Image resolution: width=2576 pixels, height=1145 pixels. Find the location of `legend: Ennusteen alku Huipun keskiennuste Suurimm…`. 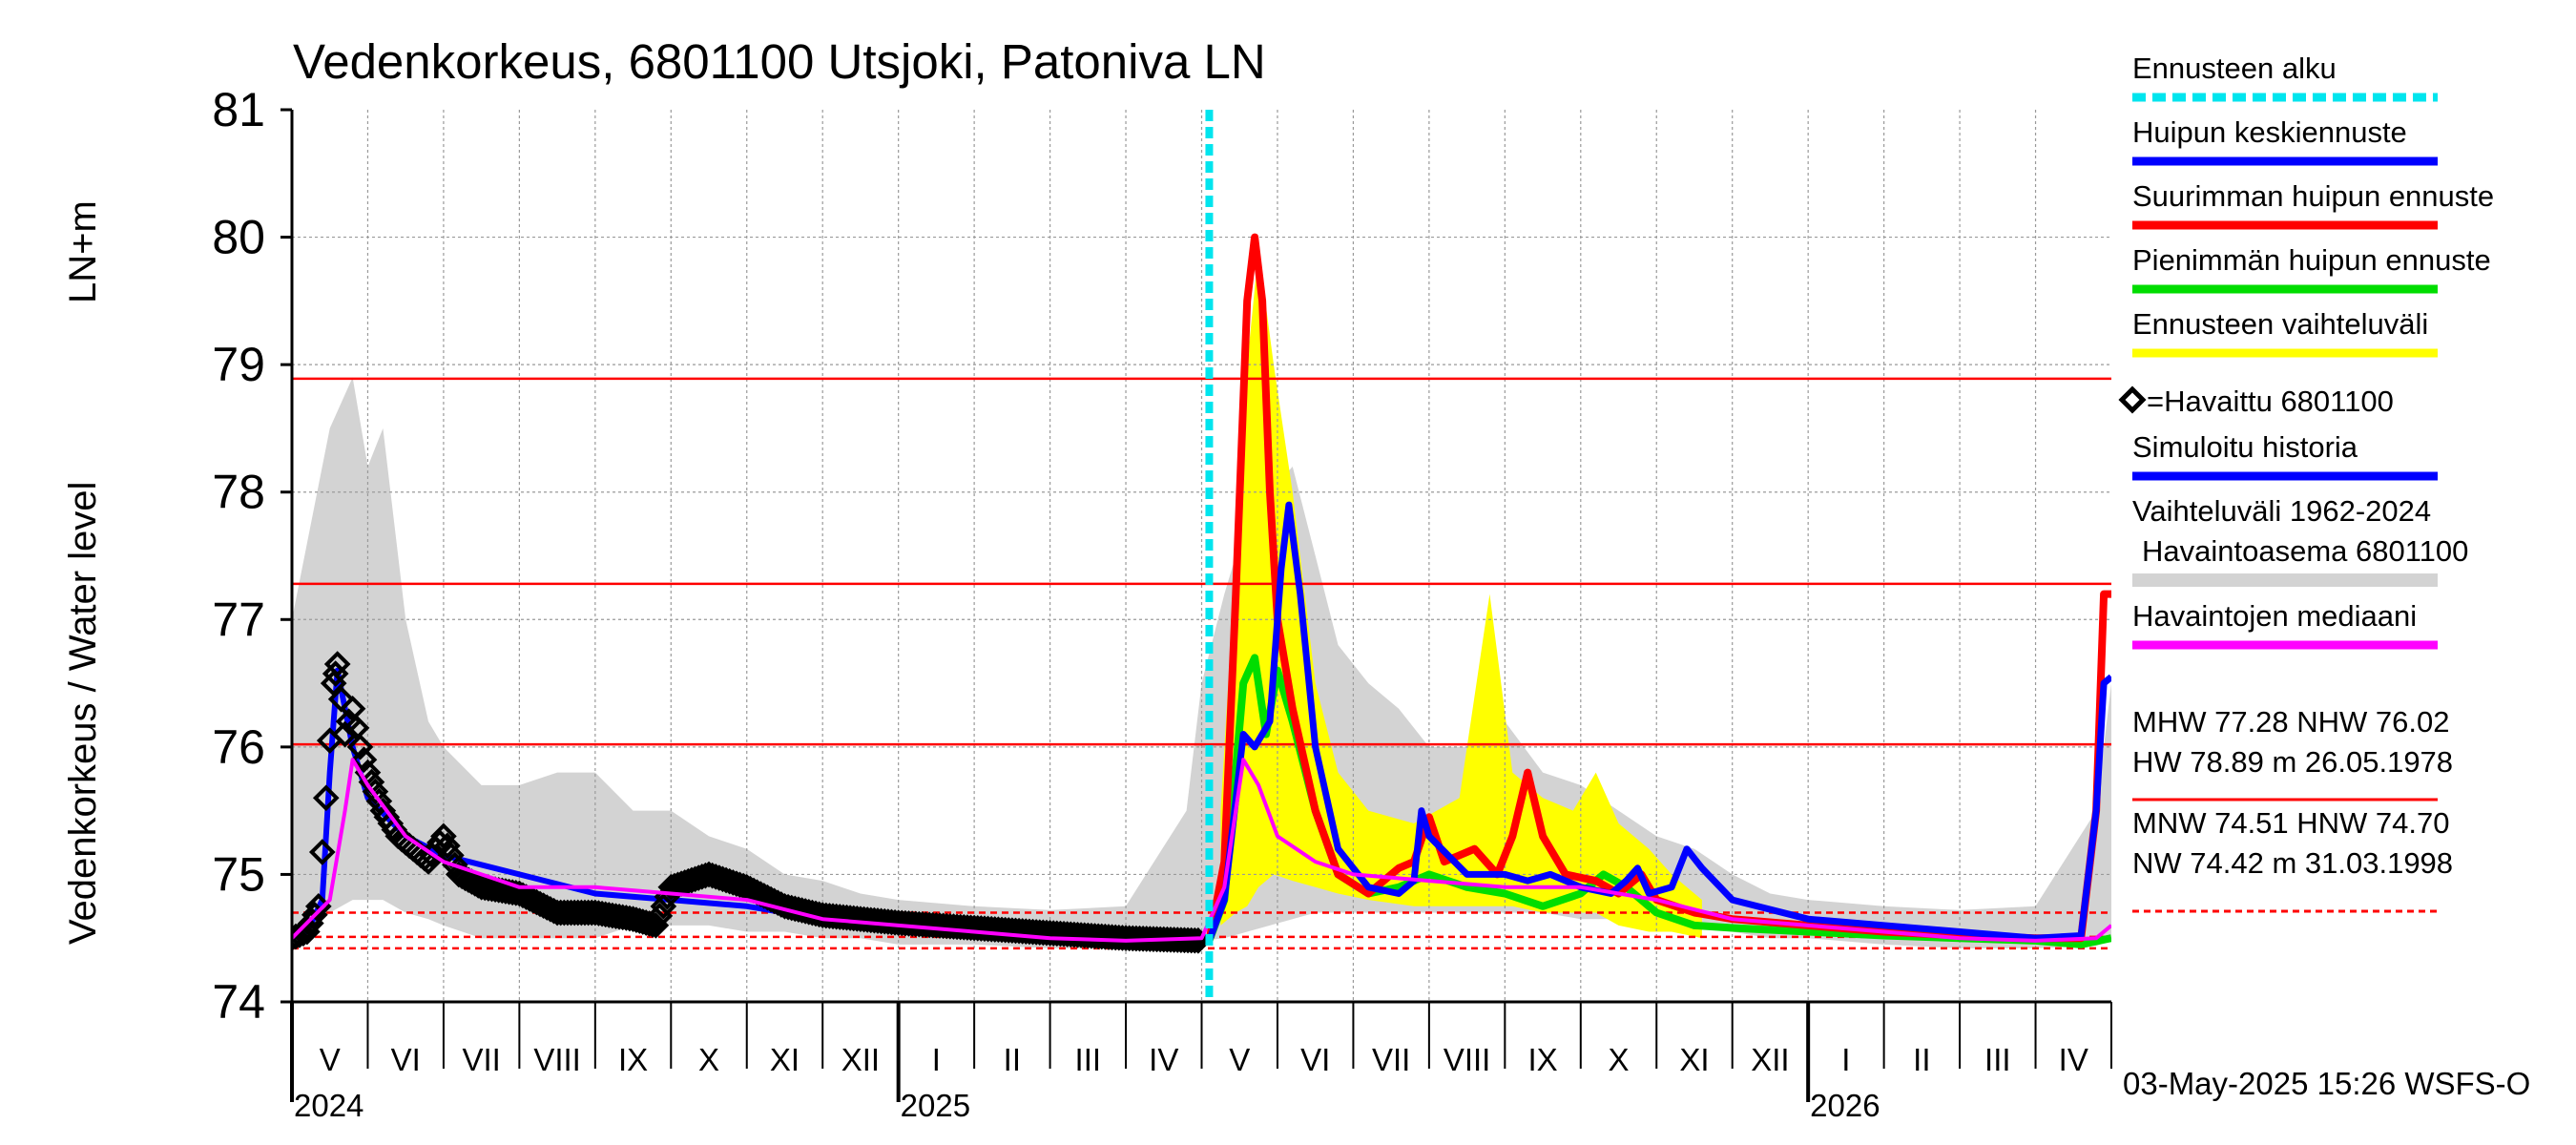

legend: Ennusteen alku Huipun keskiennuste Suurimm… is located at coordinates (2306, 483).